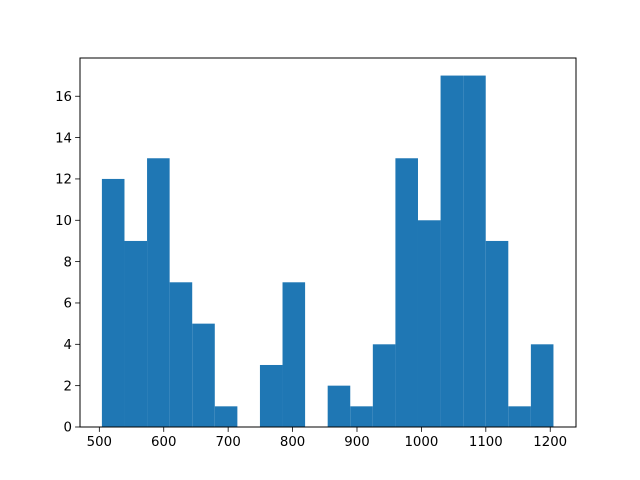  Describe the element at coordinates (227, 442) in the screenshot. I see `x-tick-label: 700` at that location.